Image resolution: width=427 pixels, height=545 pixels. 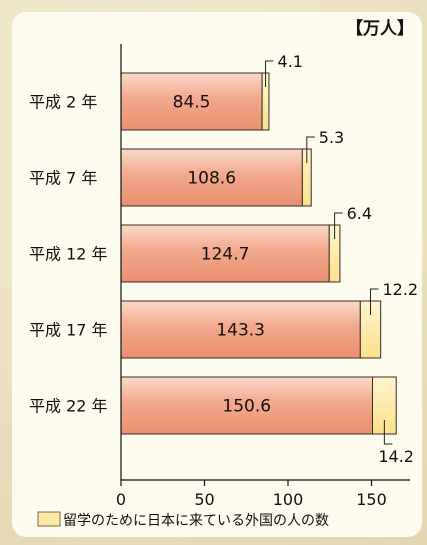 I want to click on x-tick-label: 100, so click(x=288, y=499).